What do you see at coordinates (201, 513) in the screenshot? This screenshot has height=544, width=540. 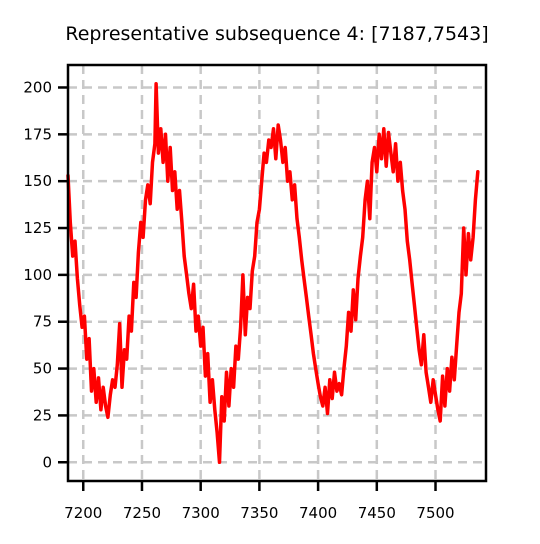 I see `x-tick-label: 7300` at bounding box center [201, 513].